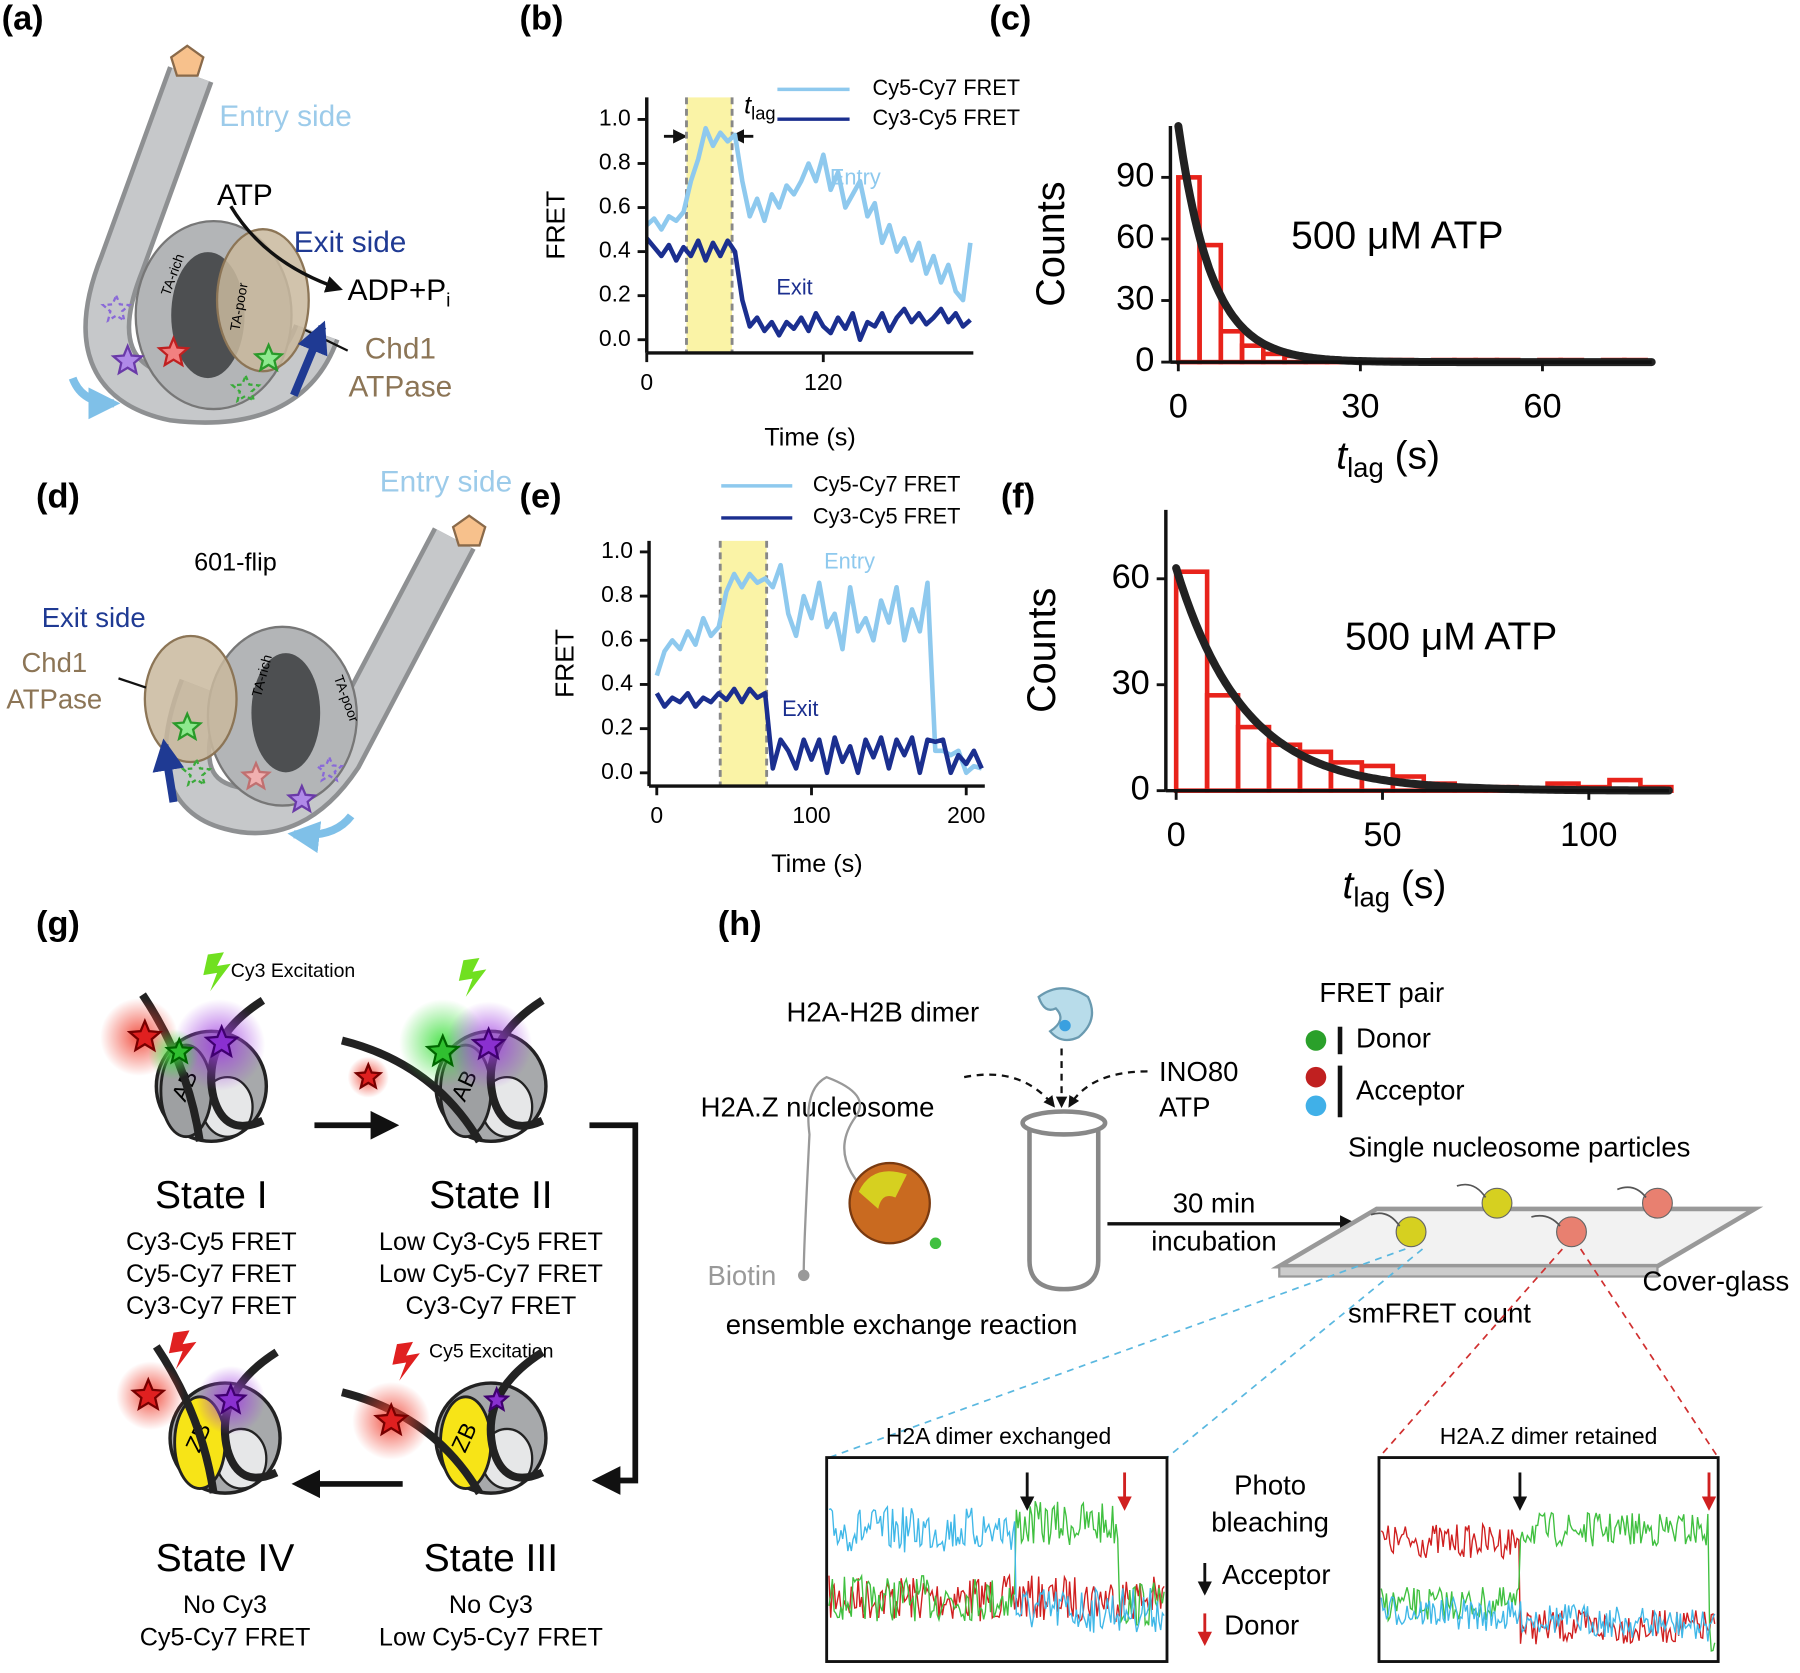 The image size is (1800, 1673). What do you see at coordinates (1131, 577) in the screenshot?
I see `y-tick-label: 60` at bounding box center [1131, 577].